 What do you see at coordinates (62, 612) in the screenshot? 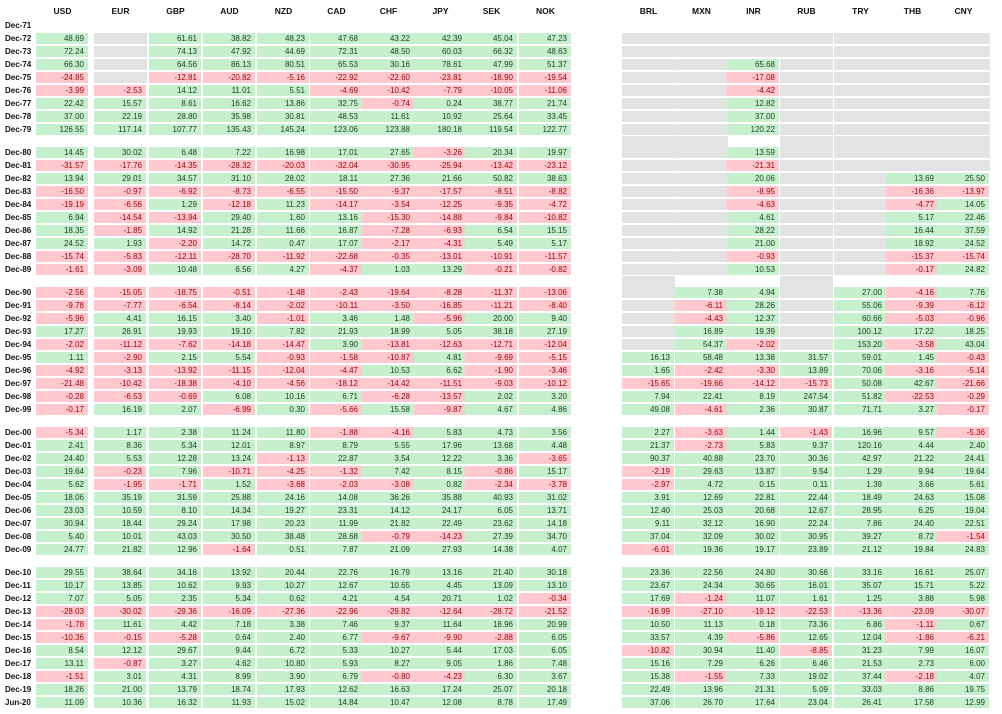
I see `value-cell: -28.03` at bounding box center [62, 612].